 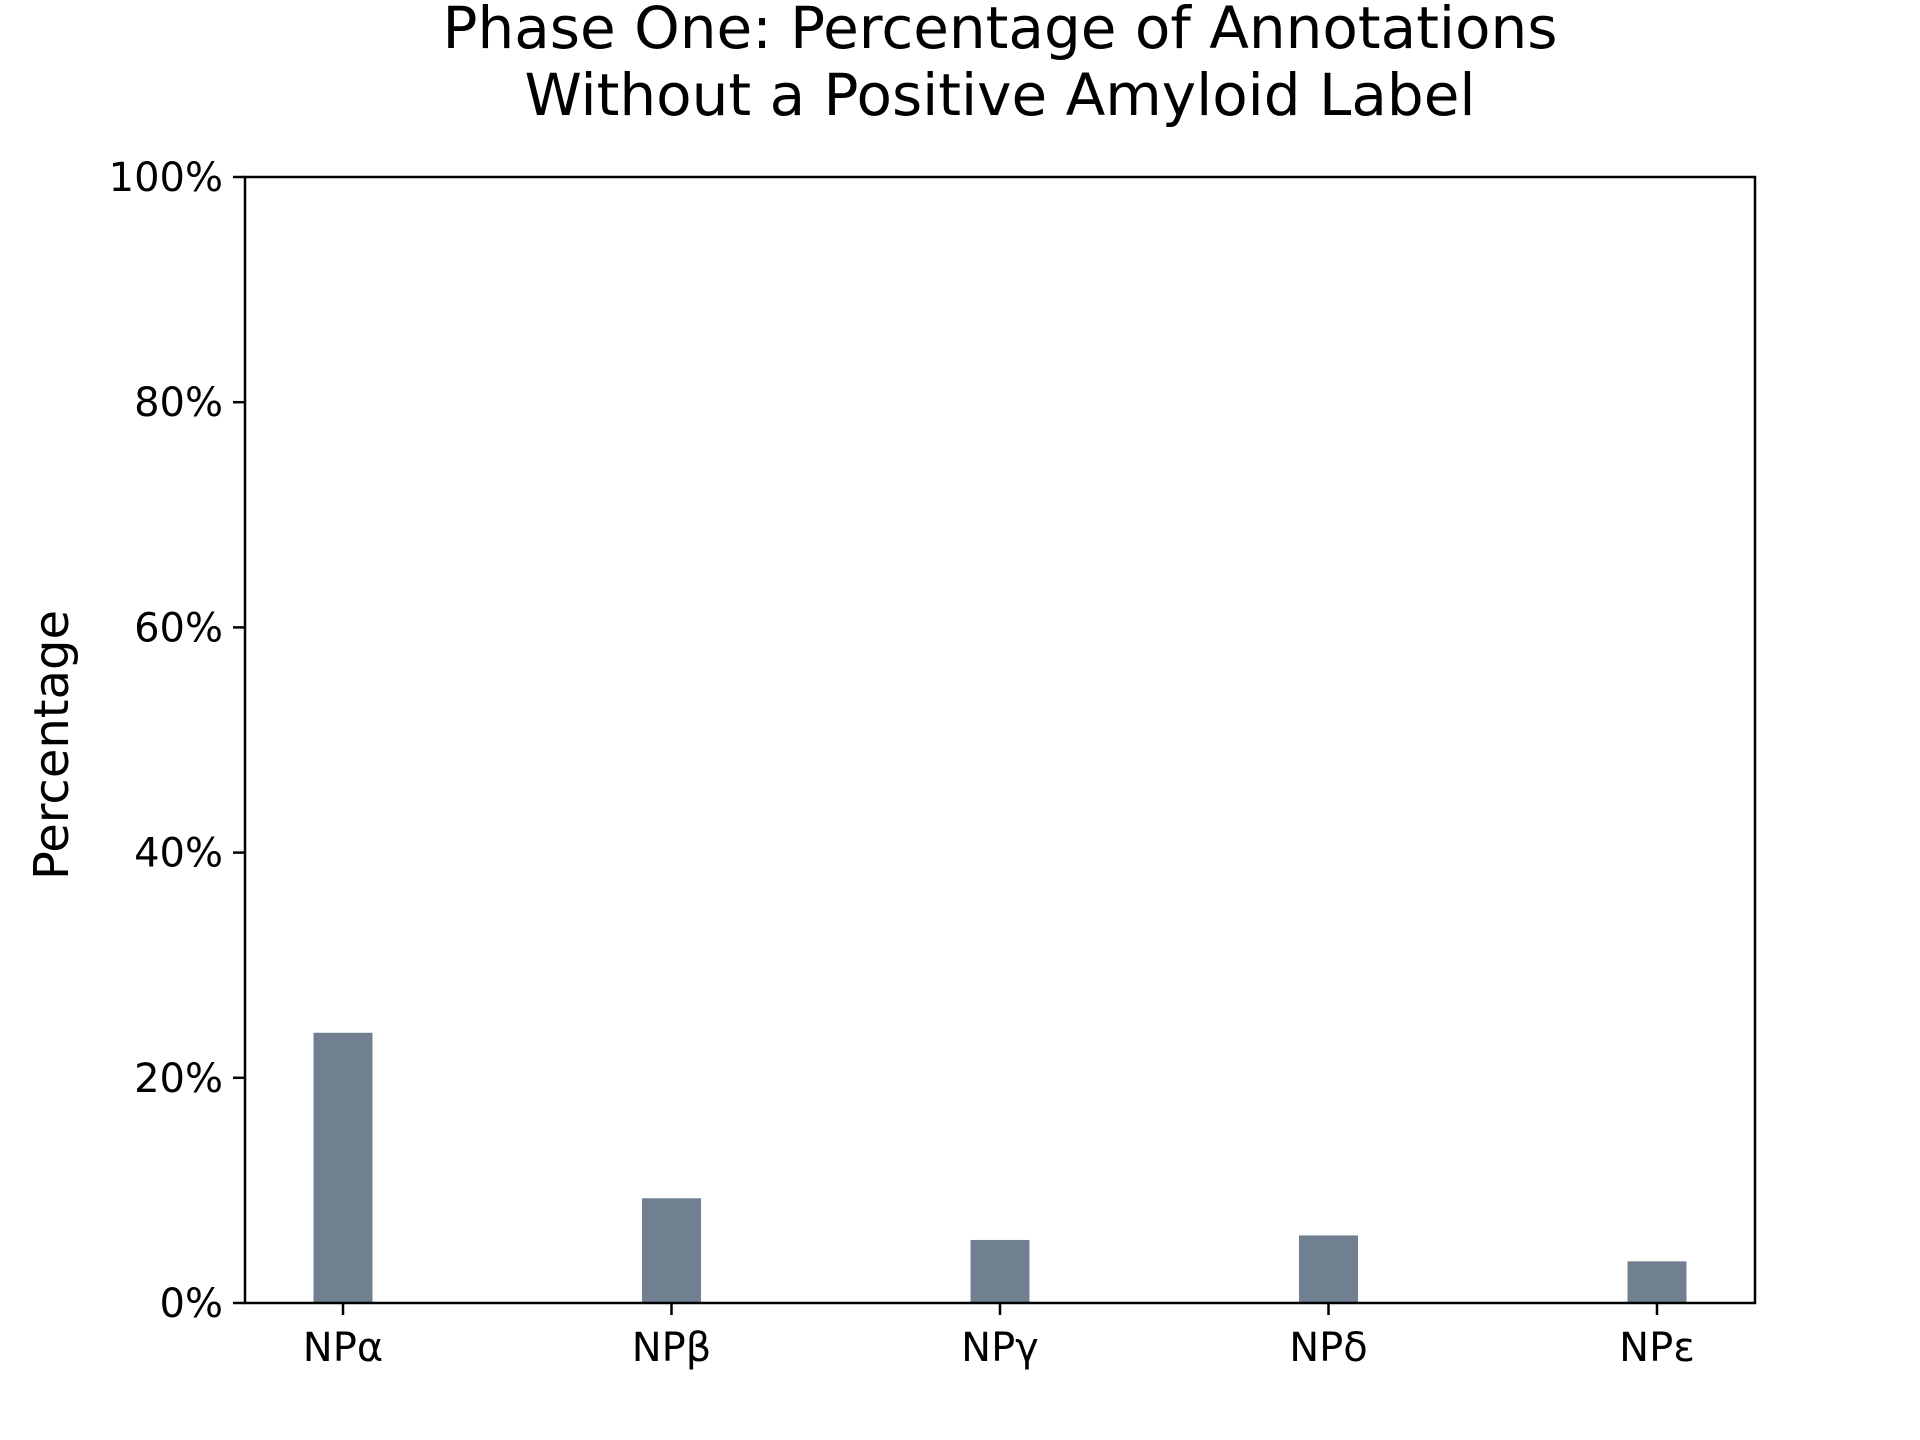 What do you see at coordinates (178, 628) in the screenshot?
I see `y-tick-label: 60%` at bounding box center [178, 628].